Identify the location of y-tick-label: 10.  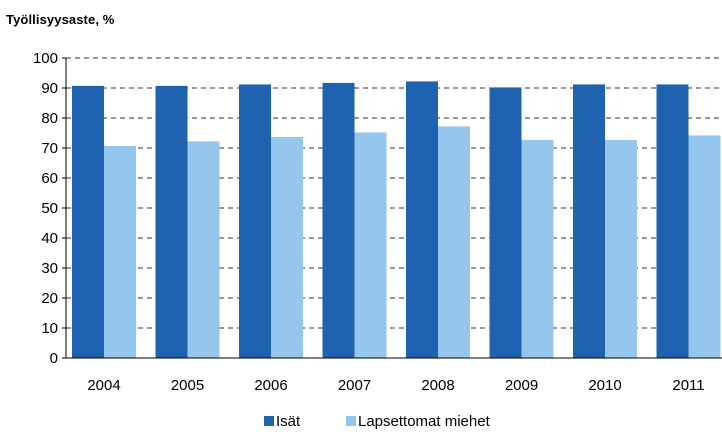
(49, 328).